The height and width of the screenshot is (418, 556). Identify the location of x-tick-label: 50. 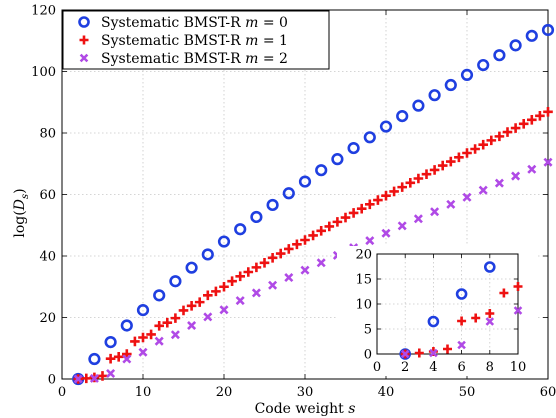
(467, 392).